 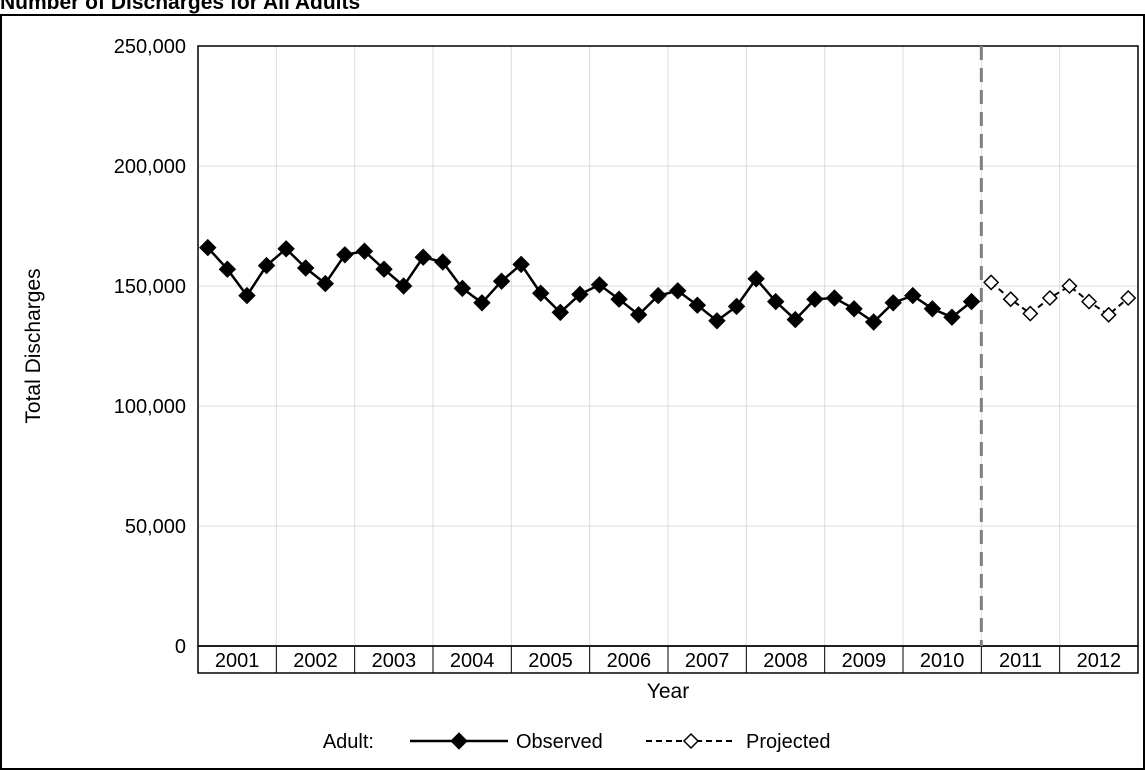 I want to click on x-tick-label: 2001, so click(x=237, y=661).